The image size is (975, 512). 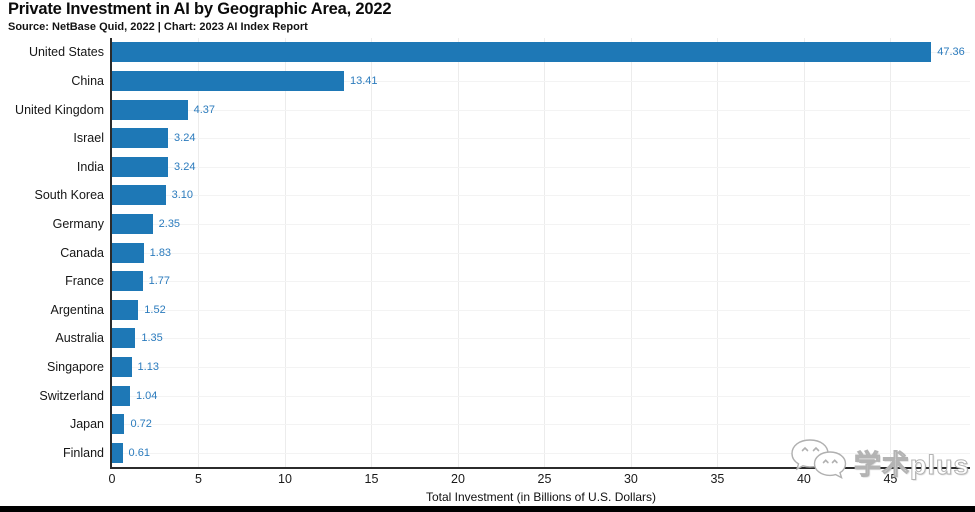 I want to click on category-label: Switzerland, so click(x=71, y=395).